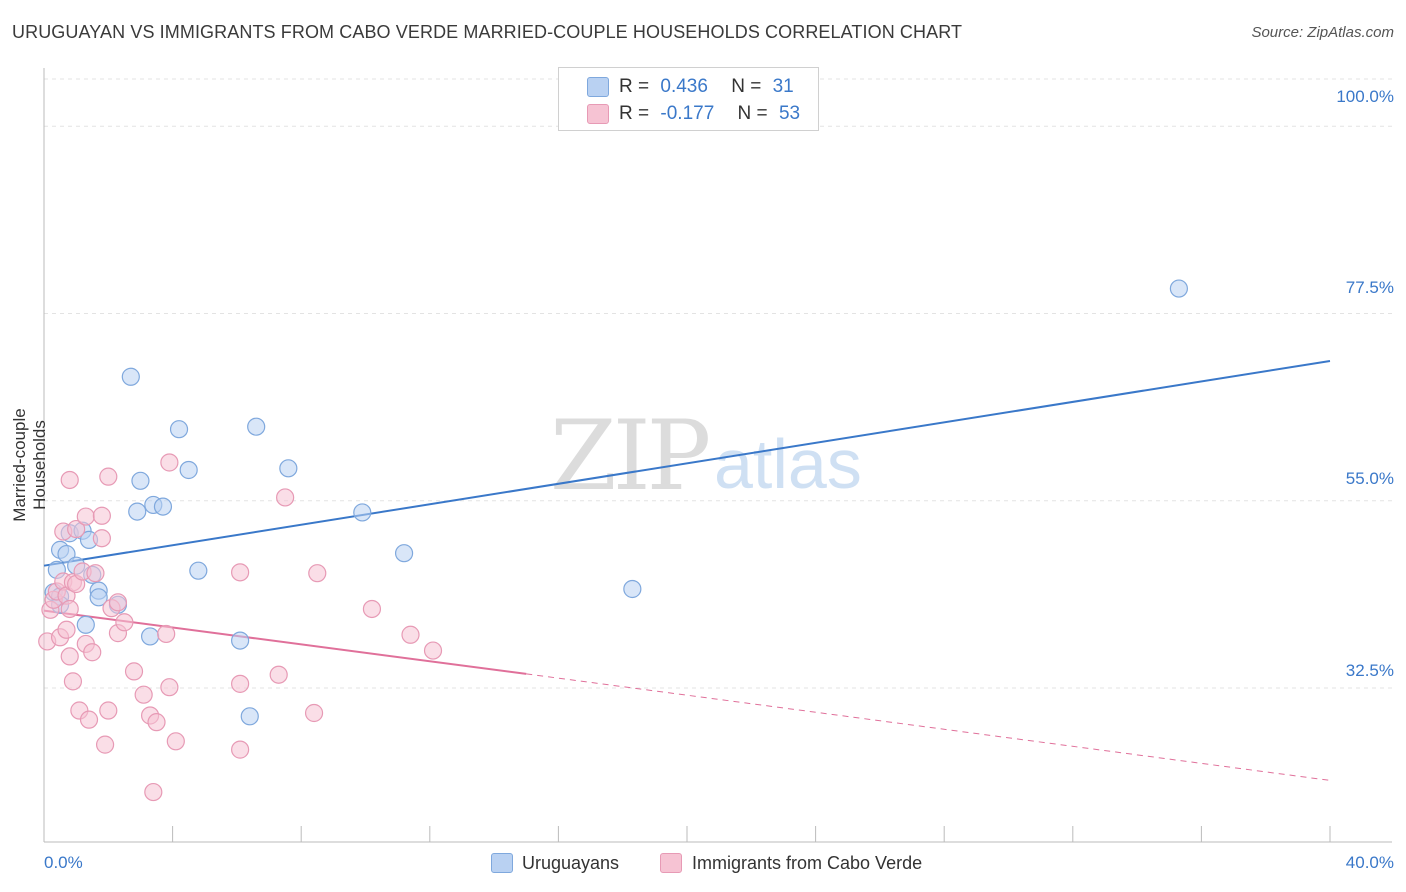 This screenshot has height=892, width=1406. What do you see at coordinates (1369, 862) in the screenshot?
I see `x-tick-label: 40.0%` at bounding box center [1369, 862].